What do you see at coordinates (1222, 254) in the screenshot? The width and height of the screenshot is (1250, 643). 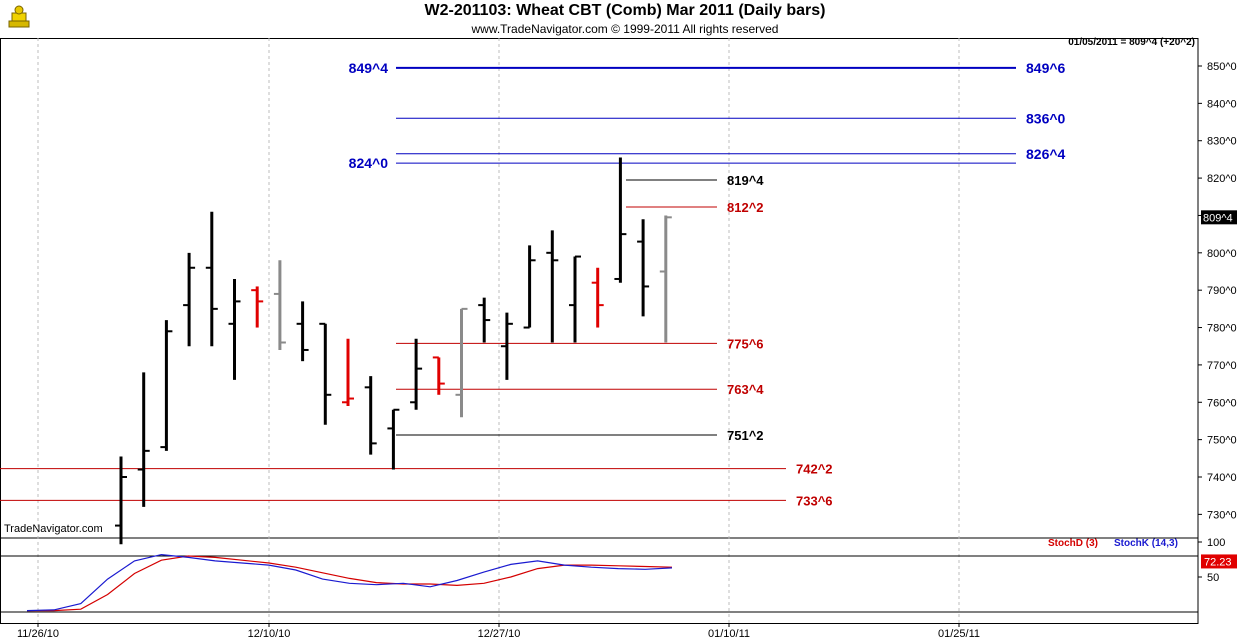 I see `price-tick-label: 800^0` at bounding box center [1222, 254].